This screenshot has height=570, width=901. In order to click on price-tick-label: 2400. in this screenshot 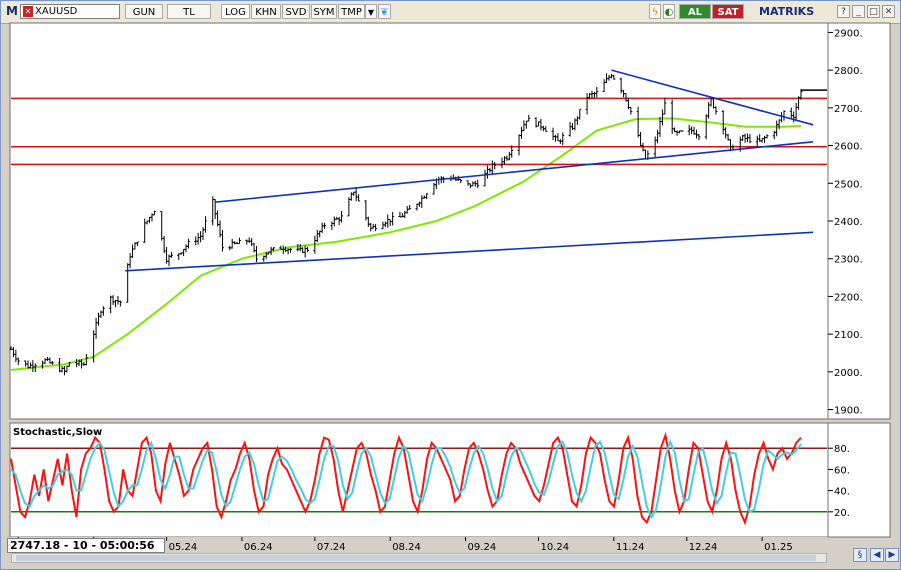, I will do `click(848, 222)`.